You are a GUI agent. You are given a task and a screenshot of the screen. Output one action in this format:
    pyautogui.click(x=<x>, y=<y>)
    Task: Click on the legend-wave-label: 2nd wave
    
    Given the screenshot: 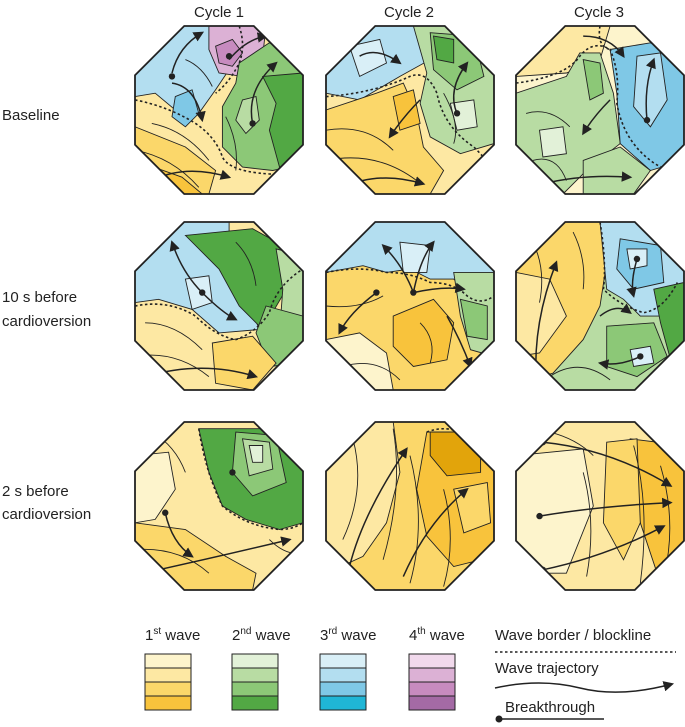 What is the action you would take?
    pyautogui.click(x=261, y=635)
    